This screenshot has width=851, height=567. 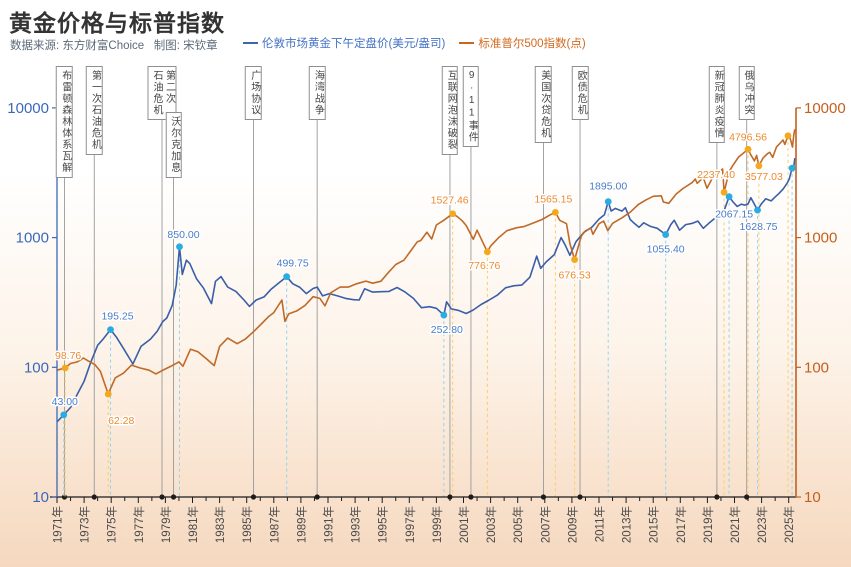 I want to click on x-axis-year-label: 1979年, so click(x=166, y=524).